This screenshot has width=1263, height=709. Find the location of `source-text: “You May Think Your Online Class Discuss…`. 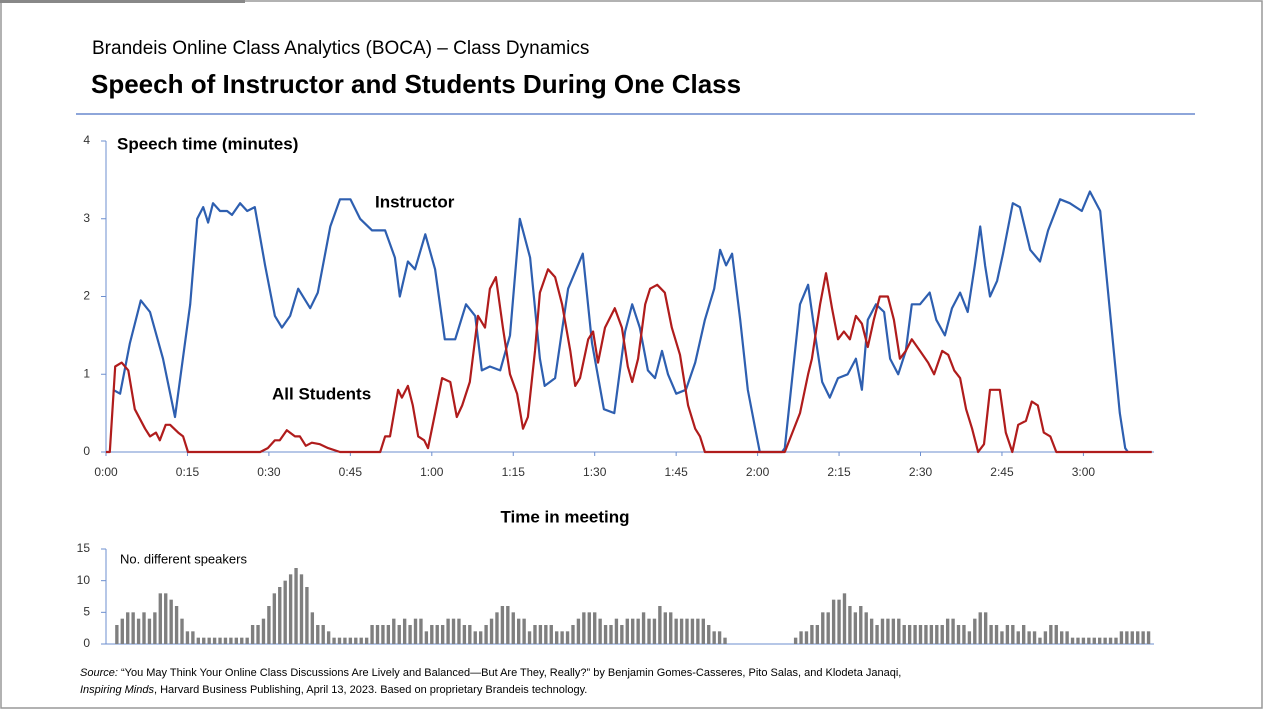

source-text: “You May Think Your Online Class Discuss… is located at coordinates (509, 673).